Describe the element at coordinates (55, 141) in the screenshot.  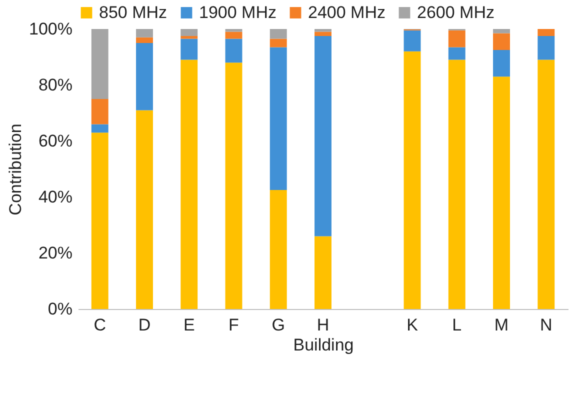
I see `y-tick-label: 60%` at that location.